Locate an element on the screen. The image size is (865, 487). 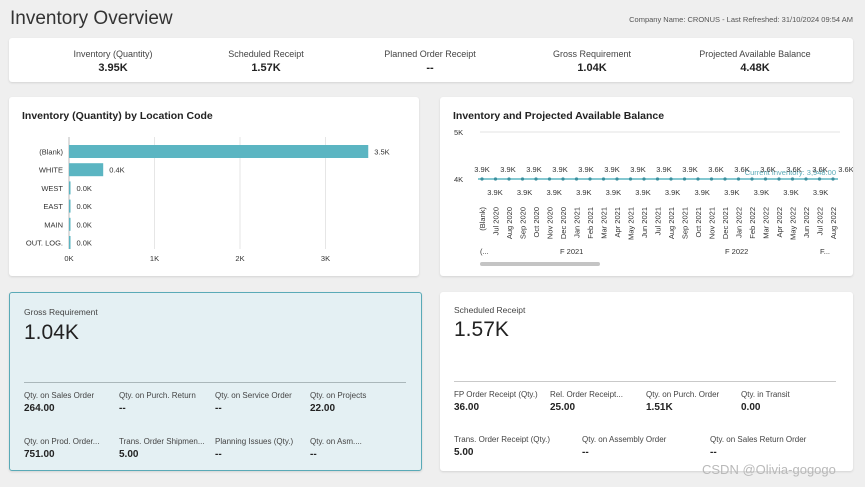
field-label: Qty. on Purch. Order is located at coordinates (683, 394).